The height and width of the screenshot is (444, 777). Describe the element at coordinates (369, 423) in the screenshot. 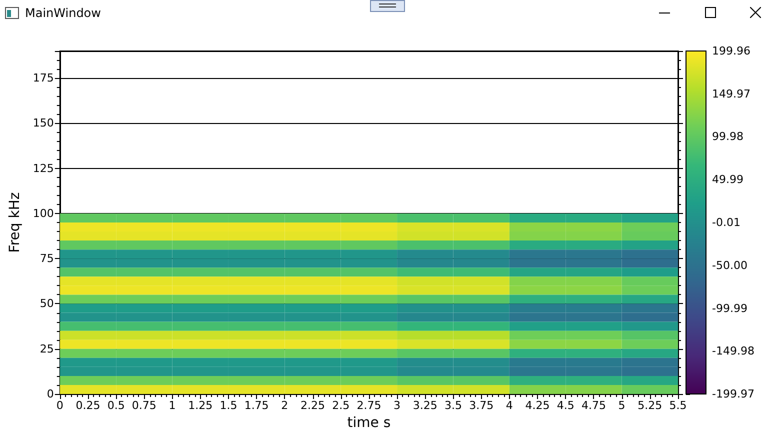

I see `x-axis-title: time s` at that location.